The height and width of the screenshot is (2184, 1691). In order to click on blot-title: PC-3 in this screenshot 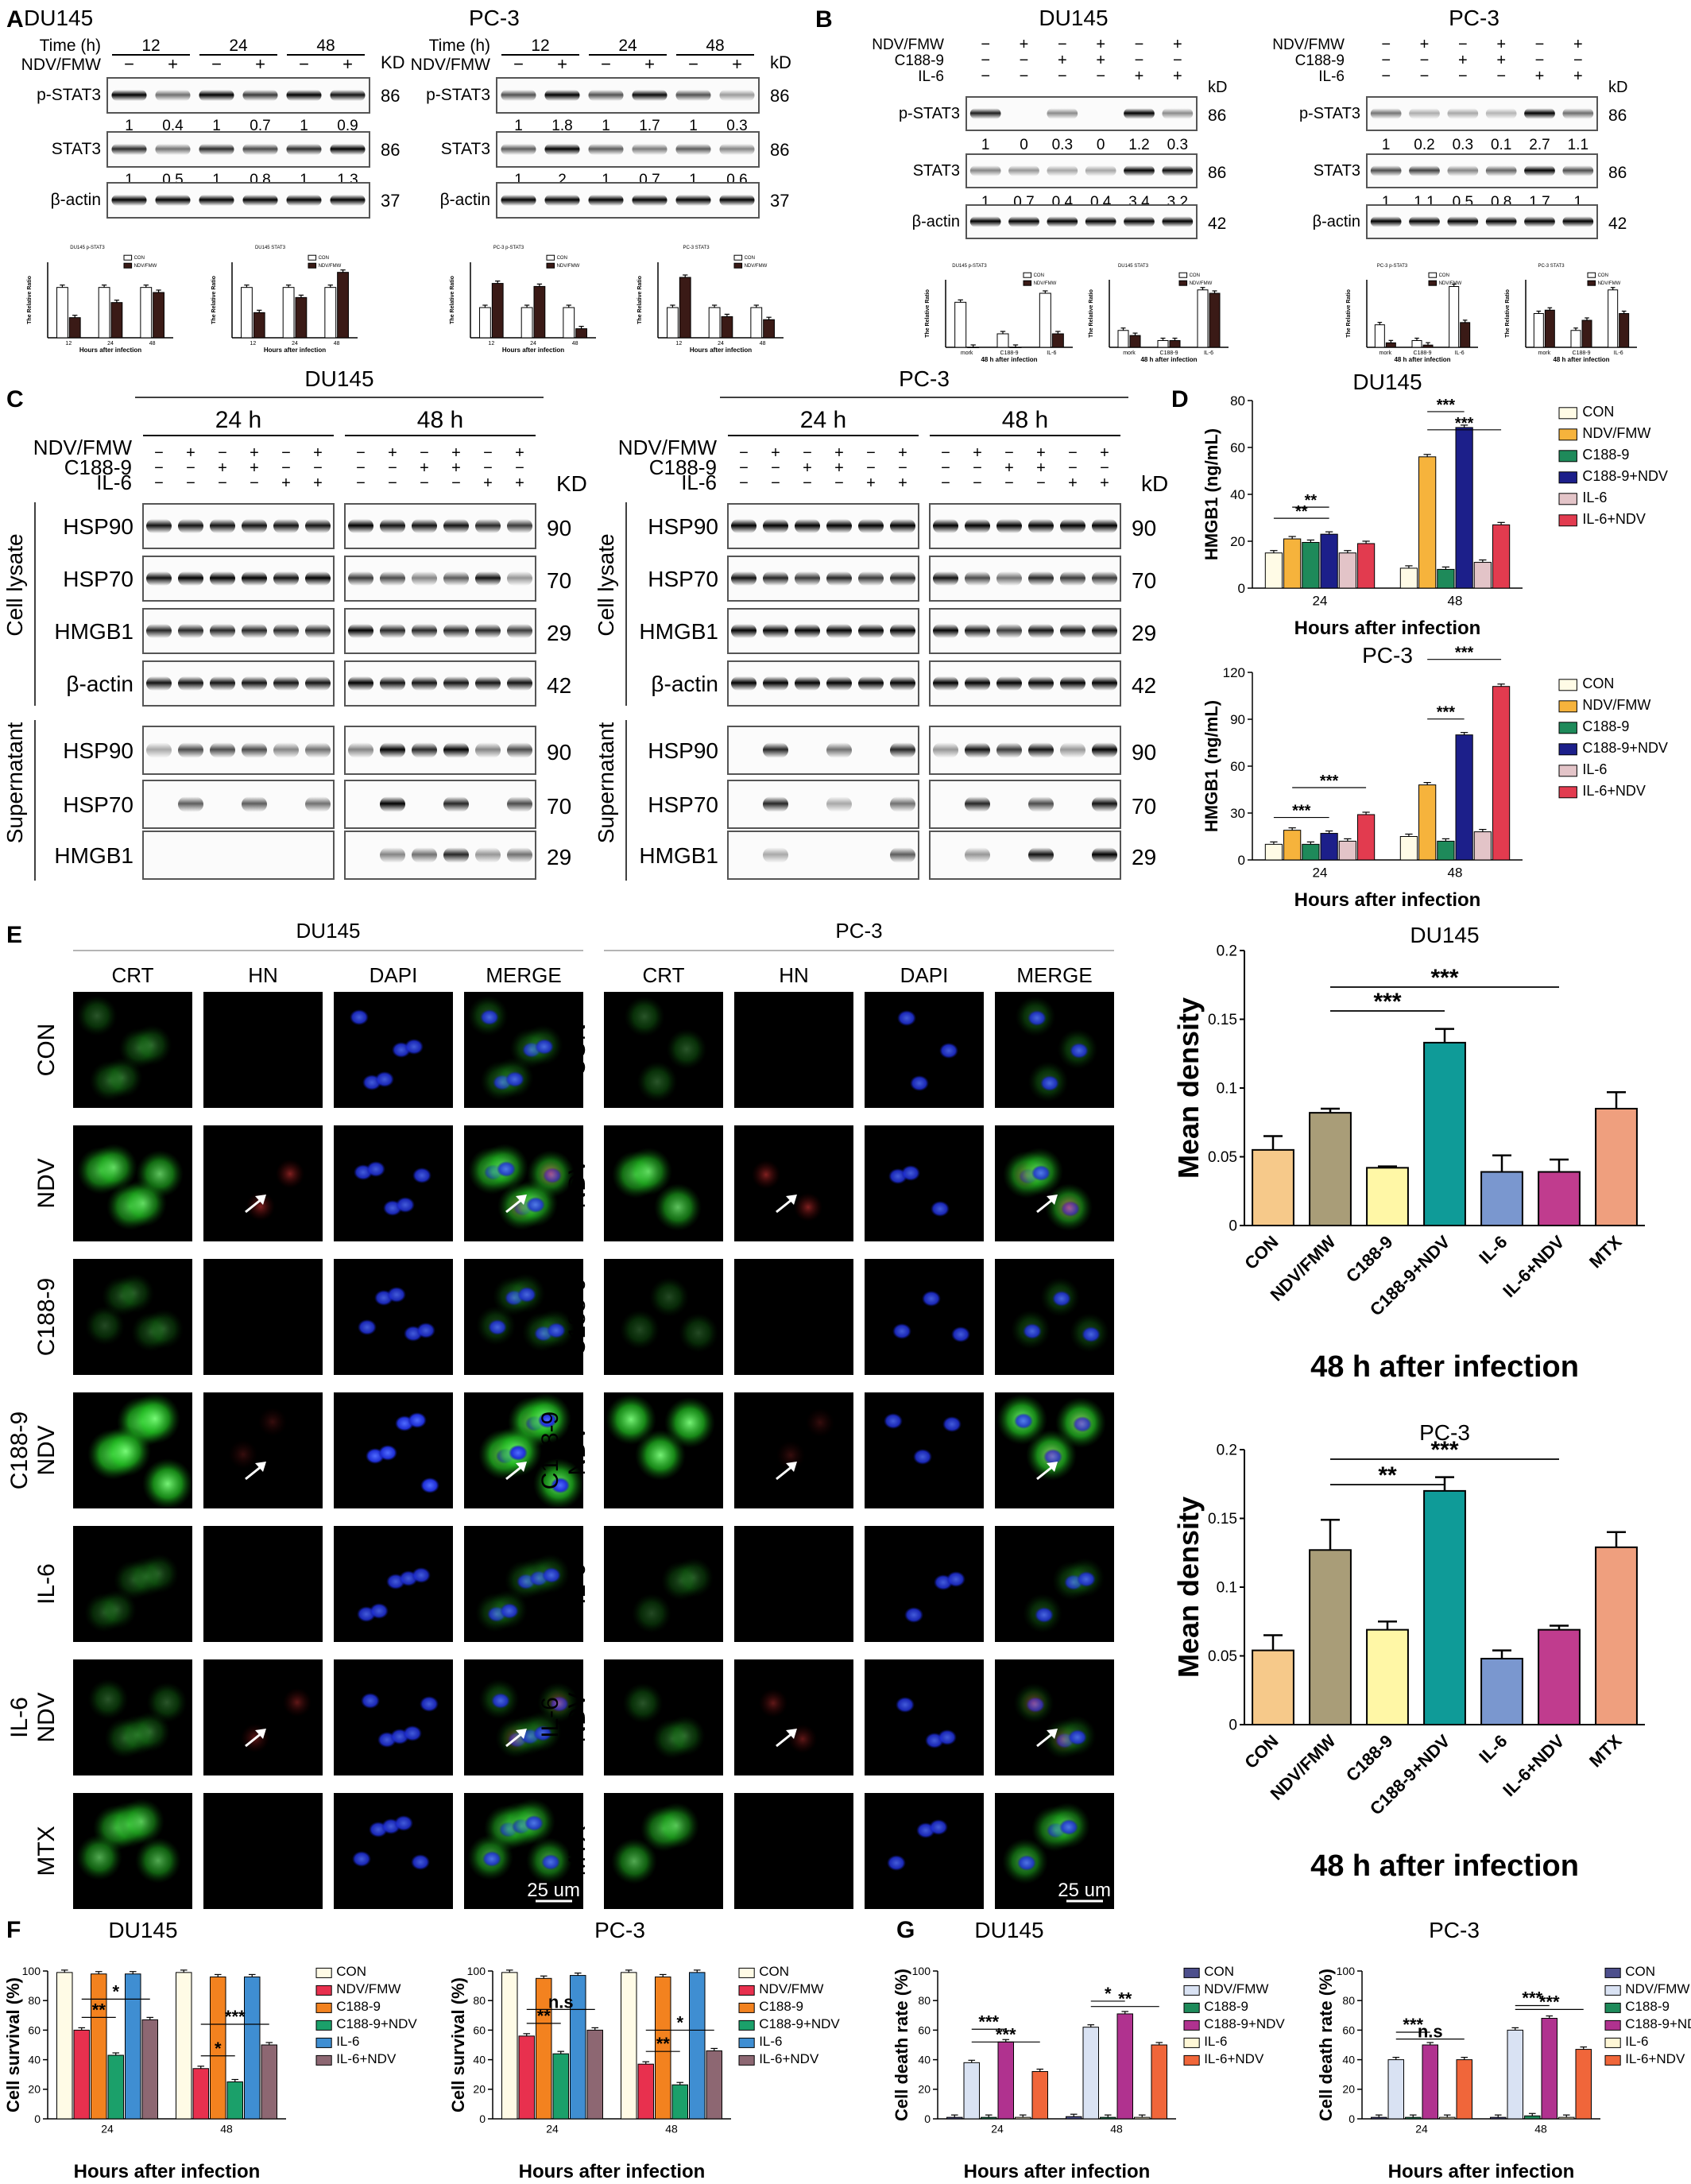, I will do `click(494, 18)`.